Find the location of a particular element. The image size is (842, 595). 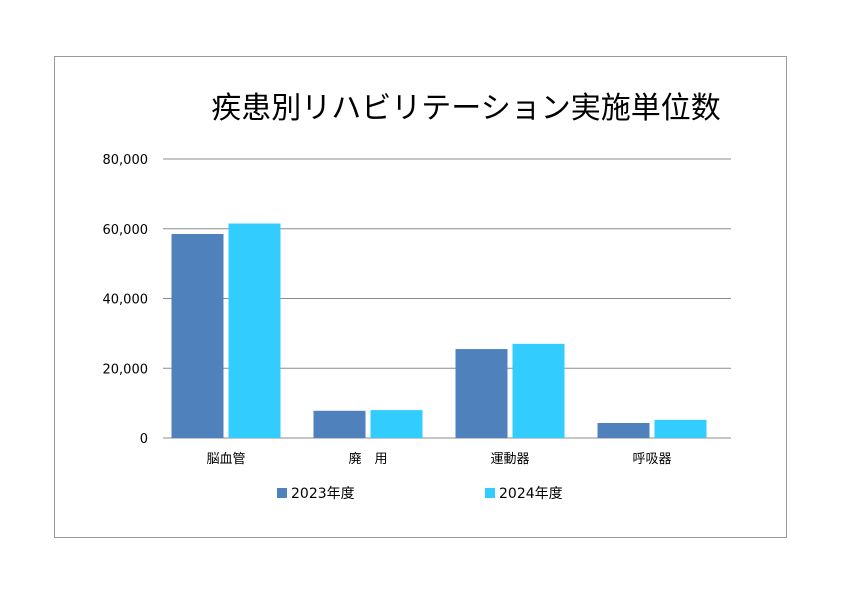

legend-label: 2023年度 is located at coordinates (323, 494).